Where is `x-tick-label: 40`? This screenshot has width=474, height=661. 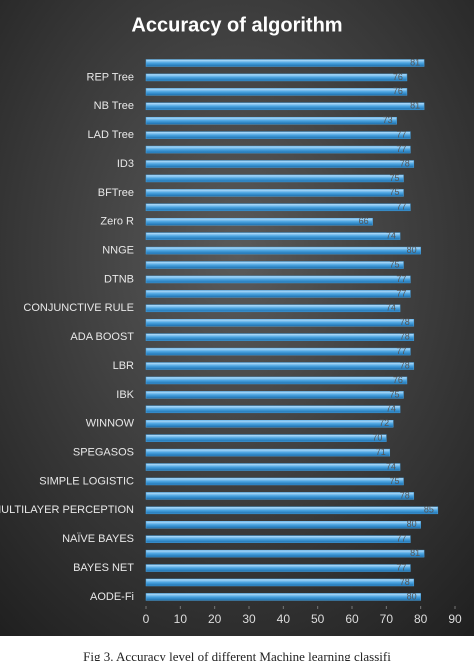
x-tick-label: 40 is located at coordinates (284, 619).